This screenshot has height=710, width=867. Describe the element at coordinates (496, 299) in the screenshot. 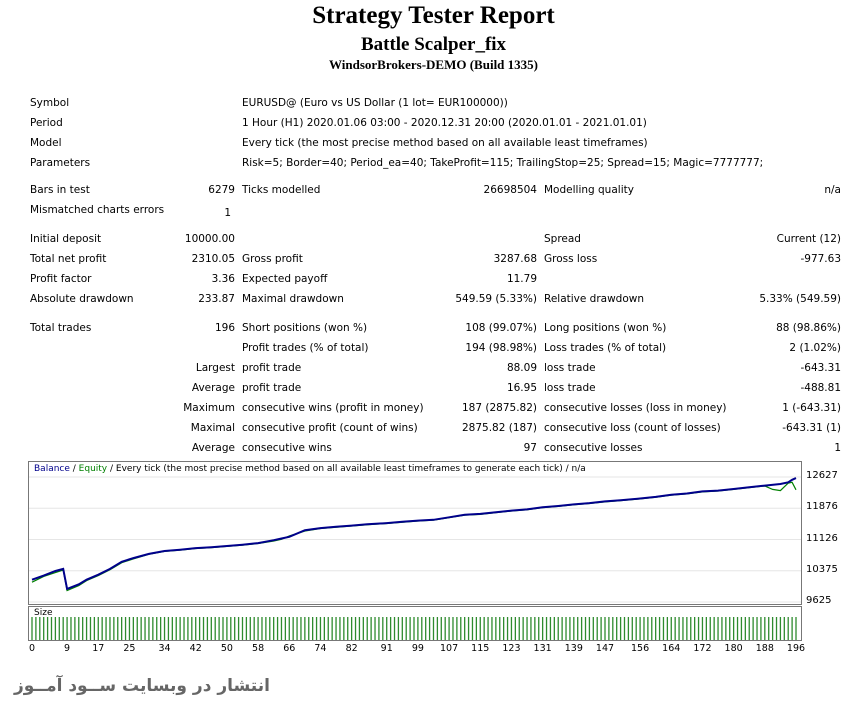

I see `maximal-drawdown-value: 549.59 (5.33%)` at that location.